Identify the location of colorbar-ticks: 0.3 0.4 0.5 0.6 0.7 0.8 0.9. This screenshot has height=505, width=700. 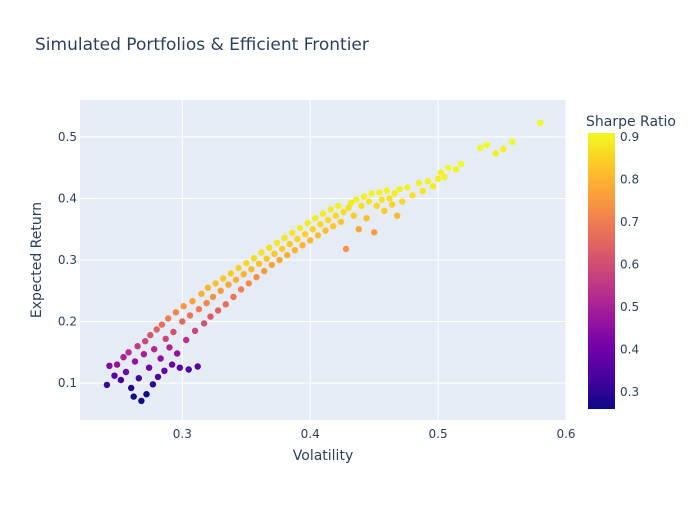
(629, 264).